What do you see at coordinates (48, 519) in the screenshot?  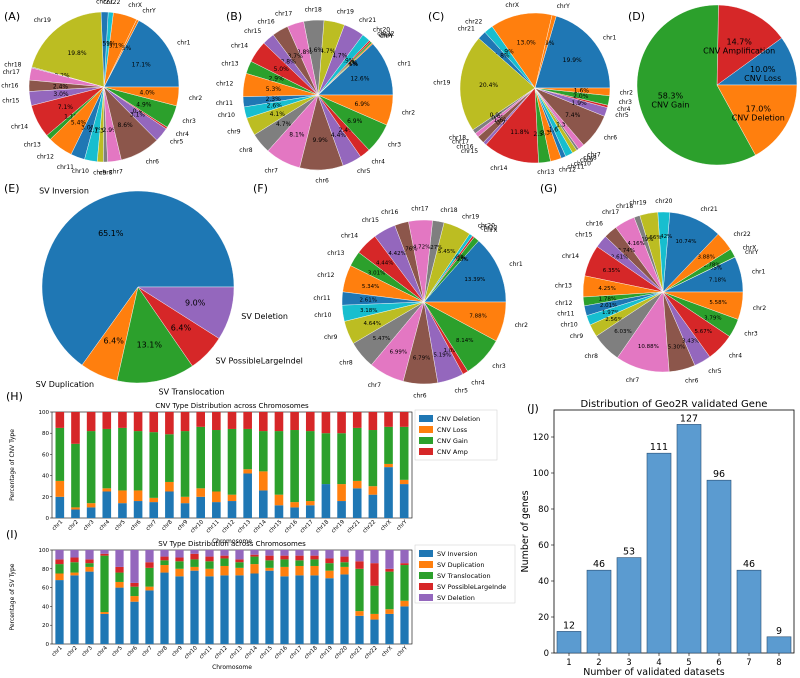 I see `y-tick-label: 0` at bounding box center [48, 519].